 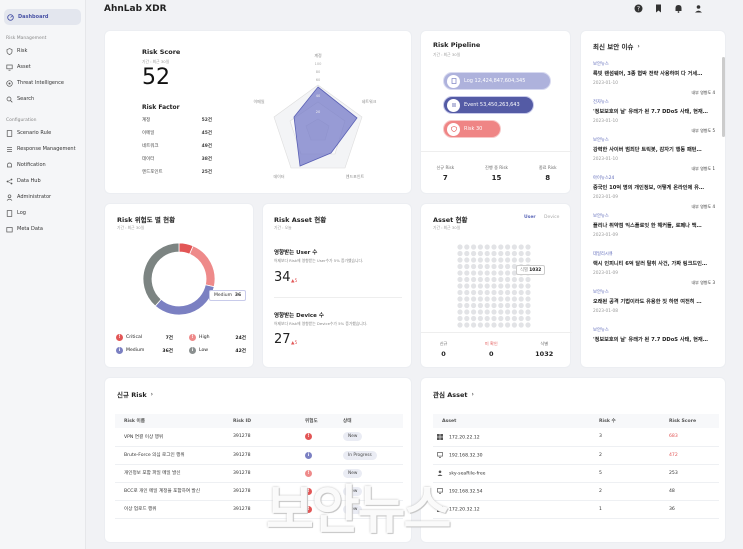 I want to click on column-header: Asset, so click(x=516, y=421).